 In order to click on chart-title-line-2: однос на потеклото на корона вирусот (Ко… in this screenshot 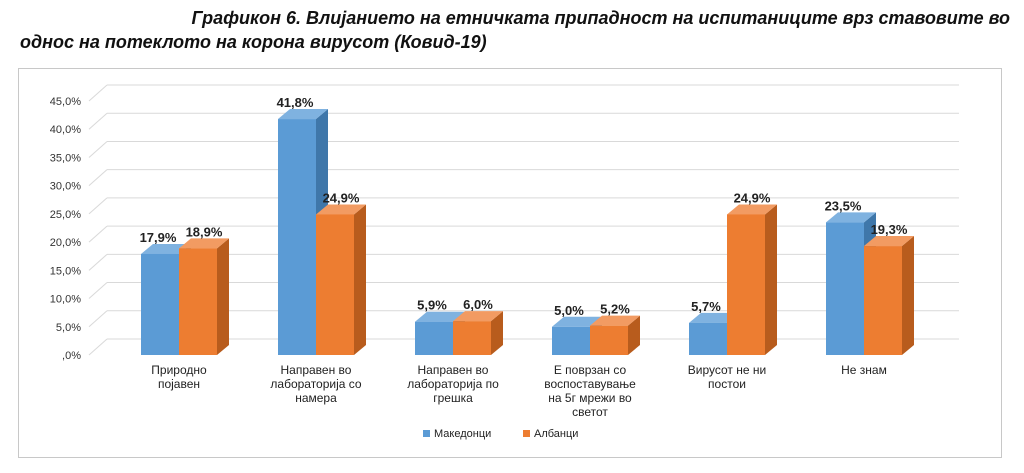, I will do `click(253, 42)`.